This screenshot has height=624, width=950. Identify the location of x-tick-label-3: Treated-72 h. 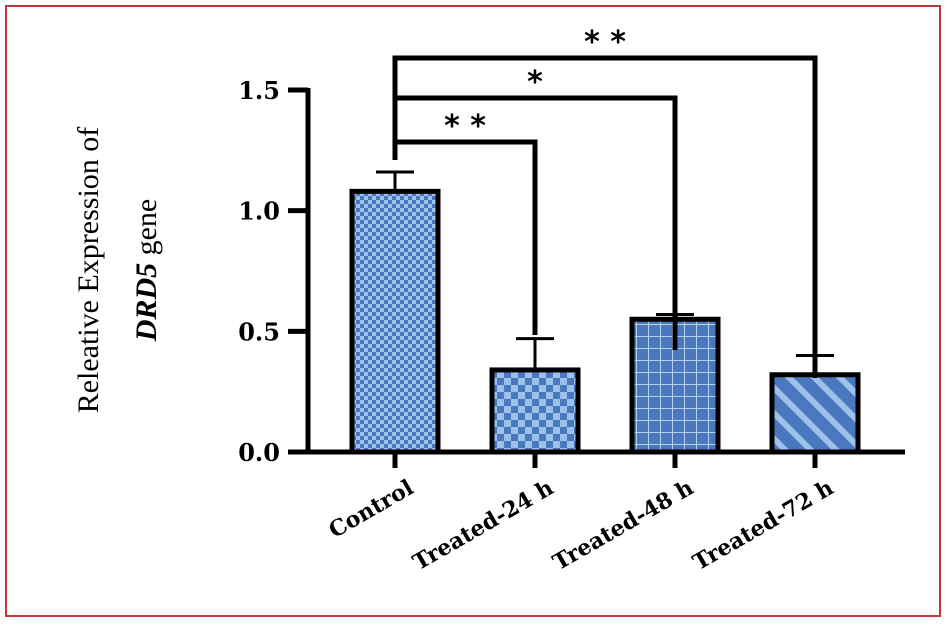
(763, 525).